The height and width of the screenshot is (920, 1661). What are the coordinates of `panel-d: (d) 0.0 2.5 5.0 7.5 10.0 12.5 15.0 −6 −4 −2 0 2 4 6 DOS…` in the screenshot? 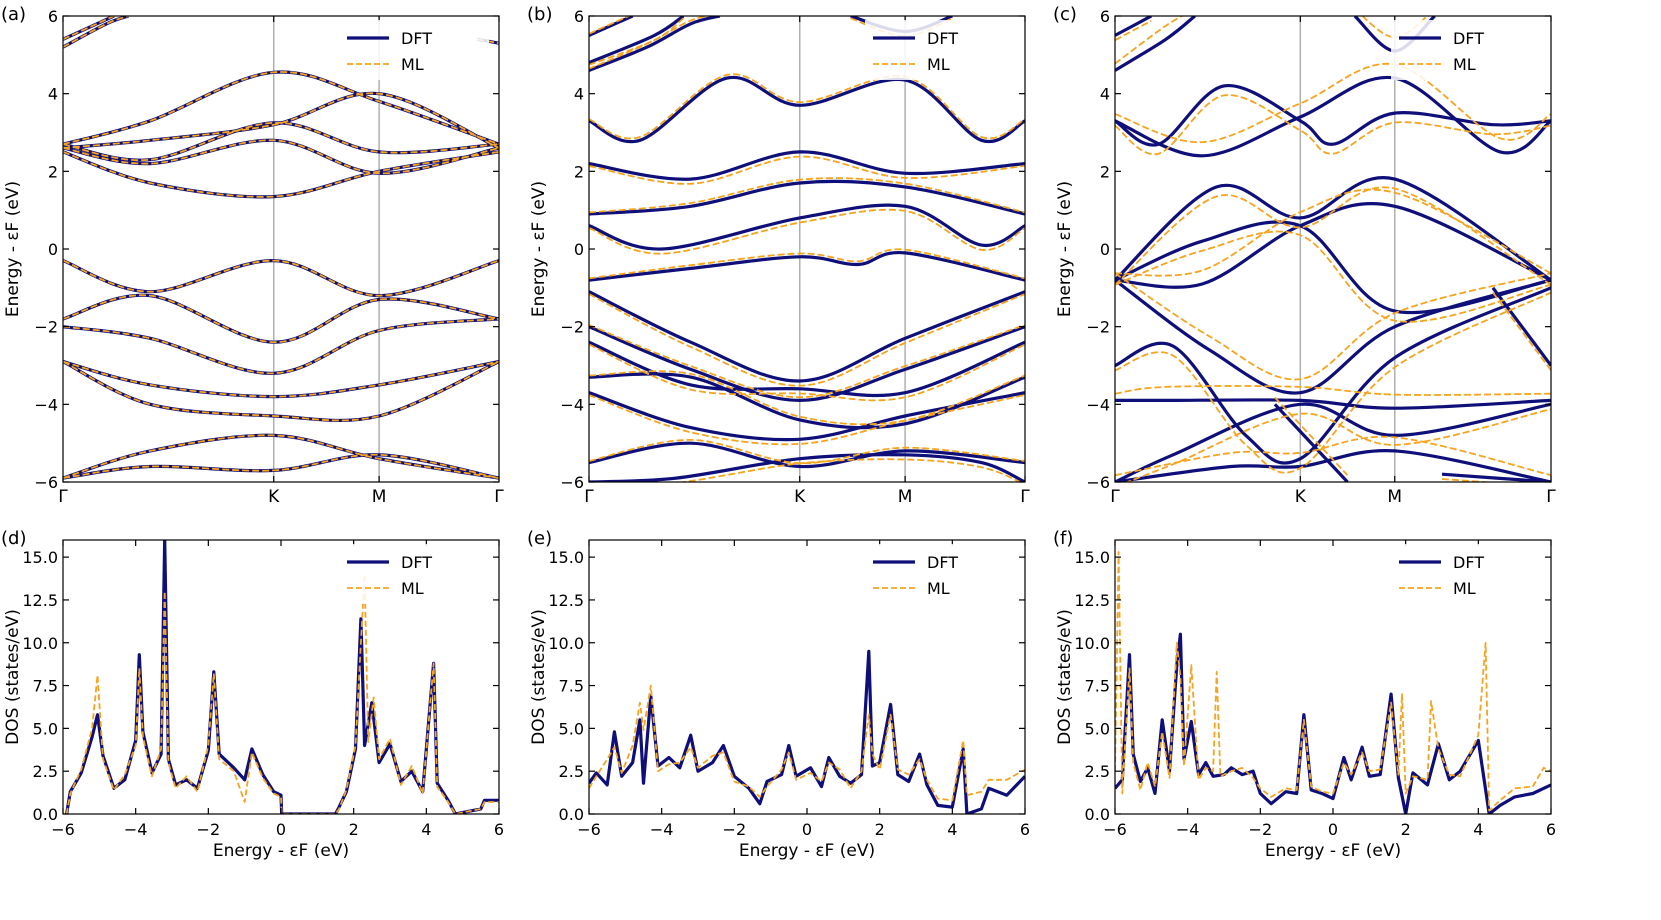 It's located at (252, 694).